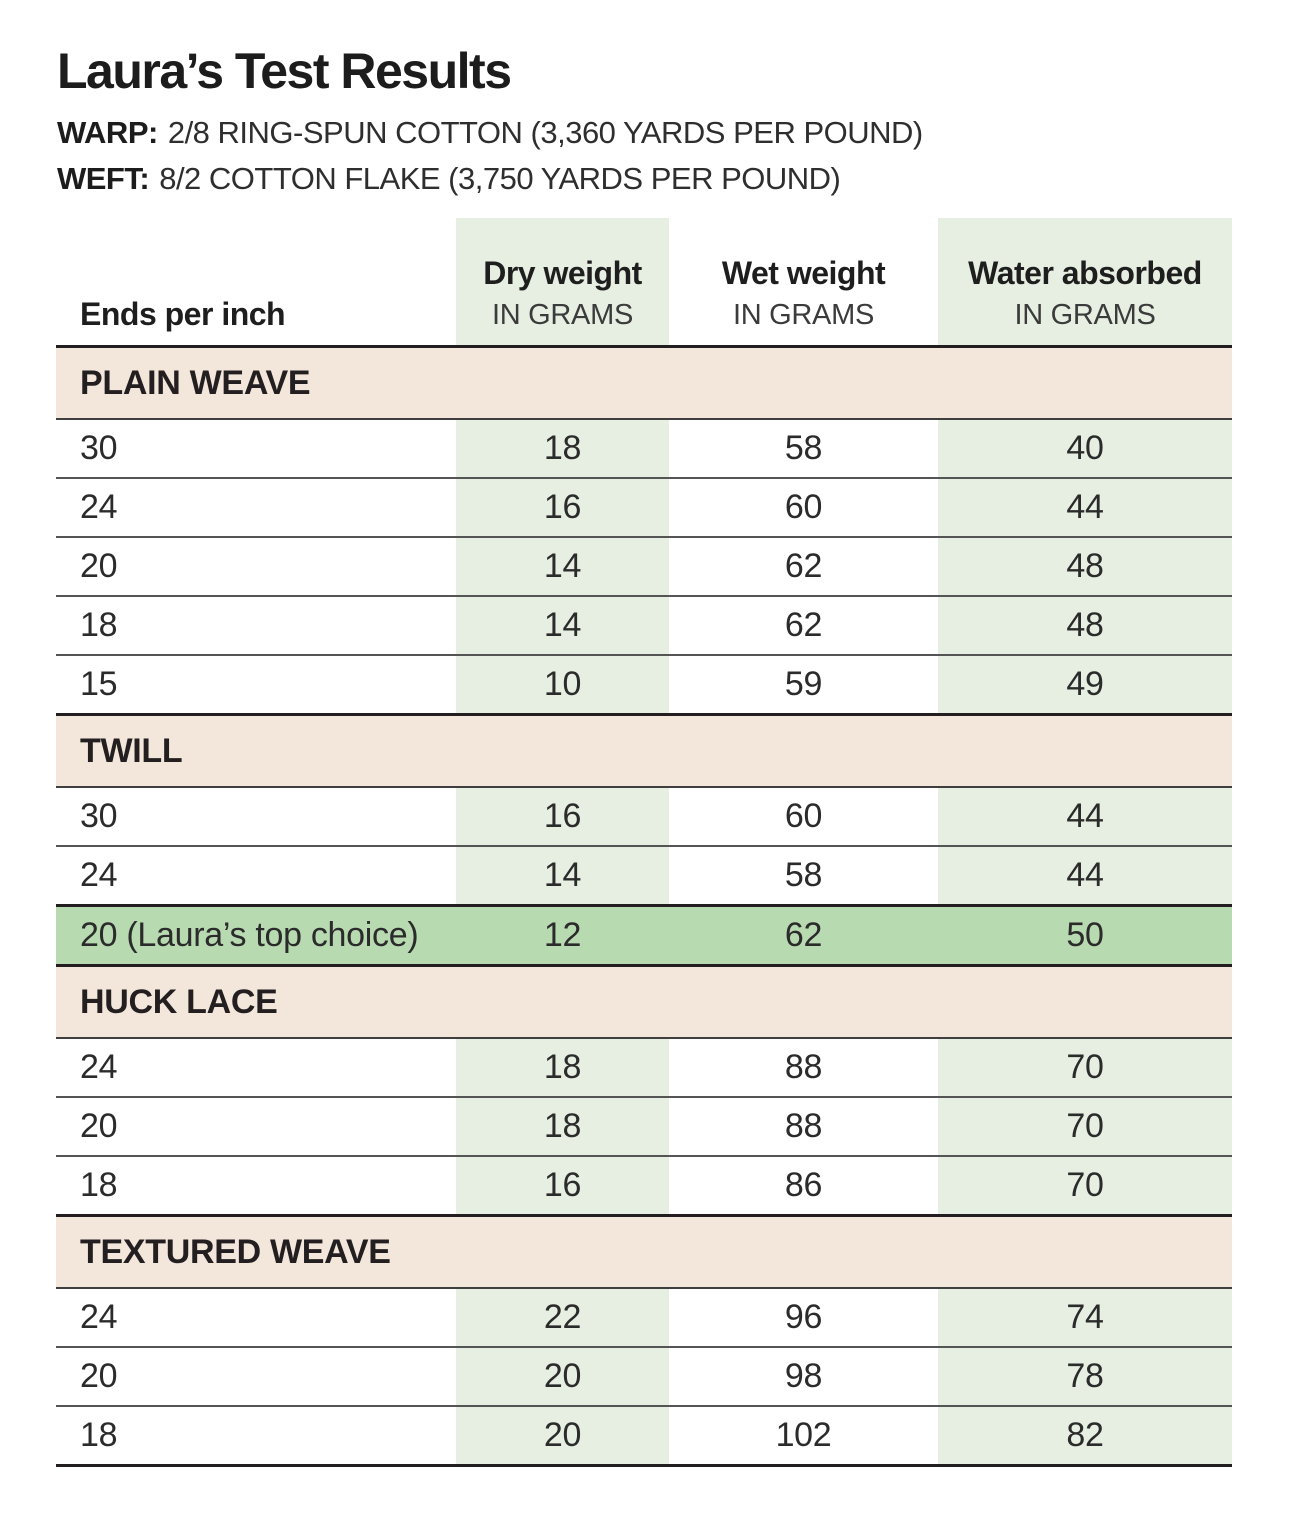 The height and width of the screenshot is (1516, 1300). Describe the element at coordinates (803, 1376) in the screenshot. I see `wet-weight-cell: 98` at that location.